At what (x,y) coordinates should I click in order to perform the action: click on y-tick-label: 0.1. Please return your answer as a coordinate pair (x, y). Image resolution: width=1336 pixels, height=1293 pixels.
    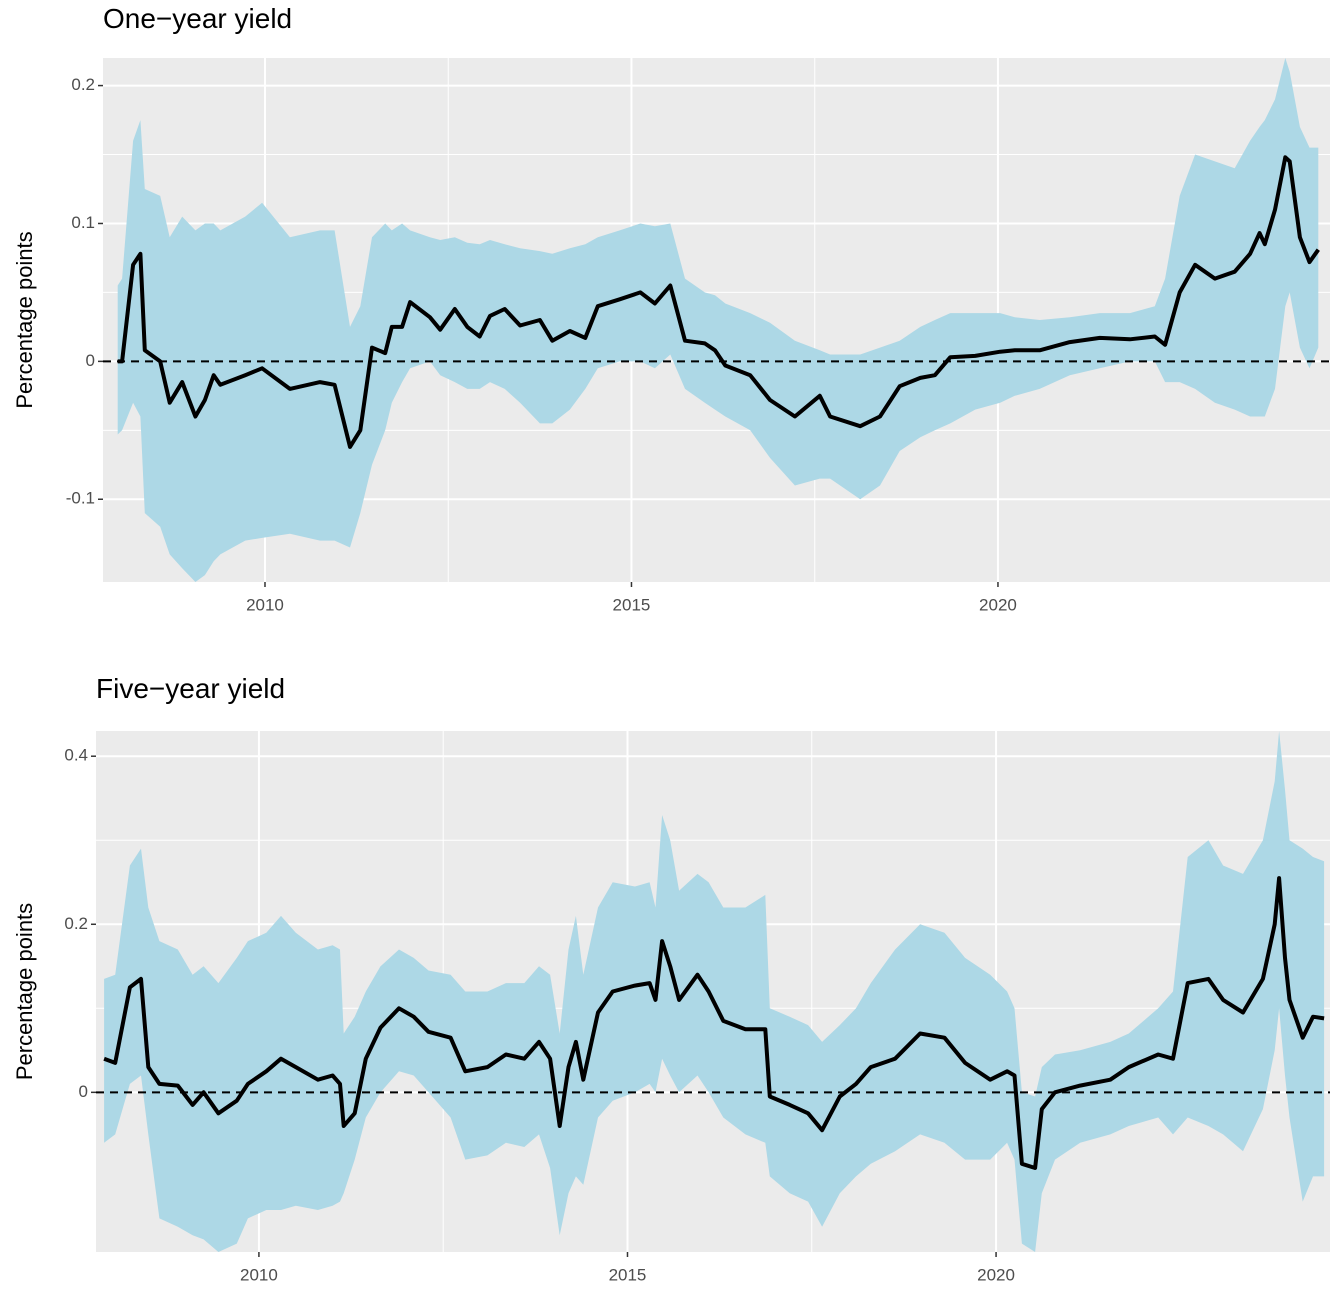
    Looking at the image, I should click on (83, 222).